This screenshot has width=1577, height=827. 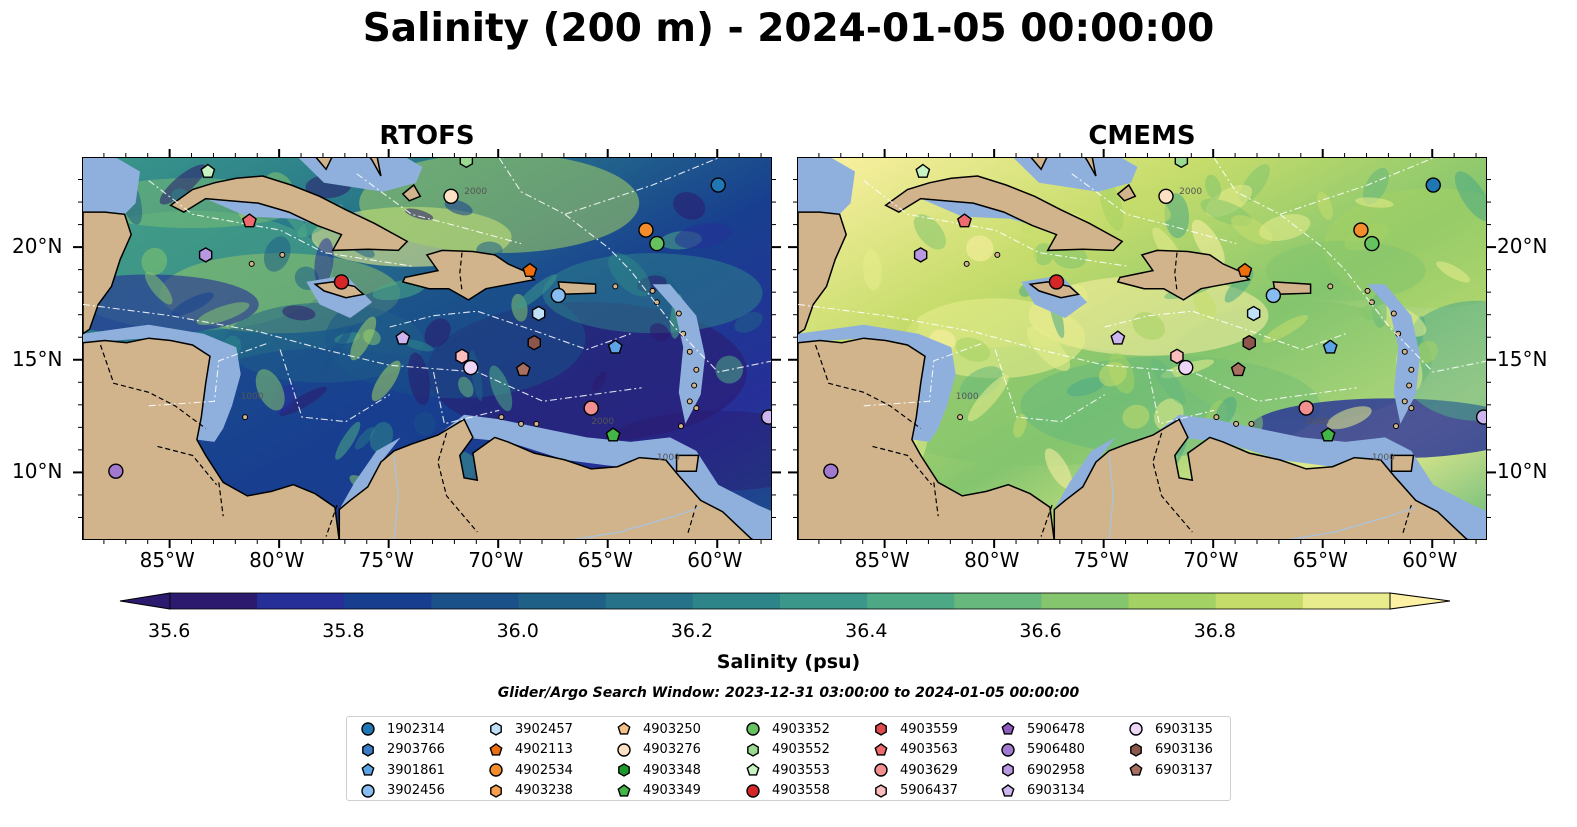 What do you see at coordinates (692, 631) in the screenshot?
I see `colorbar-tick-label: 36.2` at bounding box center [692, 631].